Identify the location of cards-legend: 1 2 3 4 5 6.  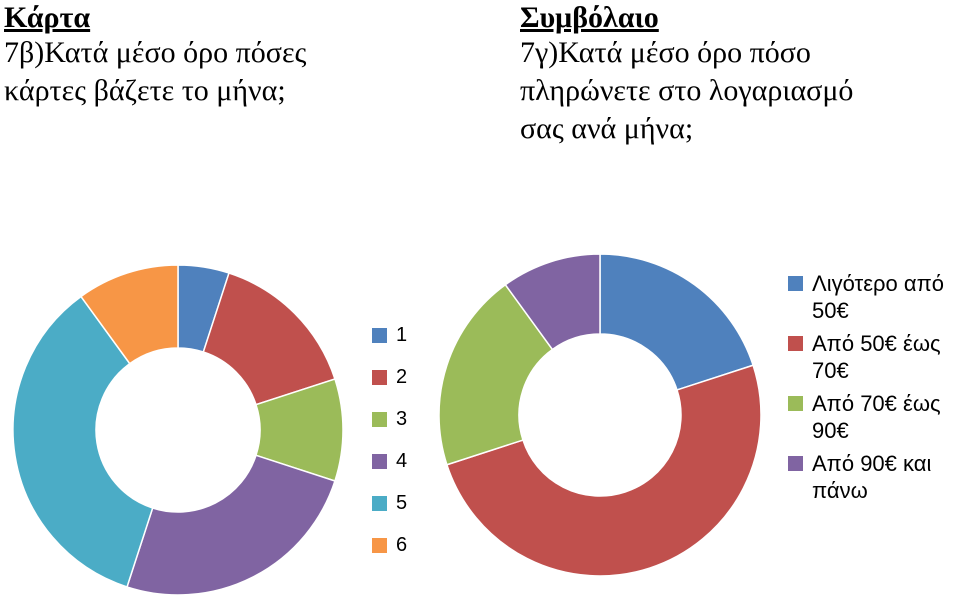
(402, 440).